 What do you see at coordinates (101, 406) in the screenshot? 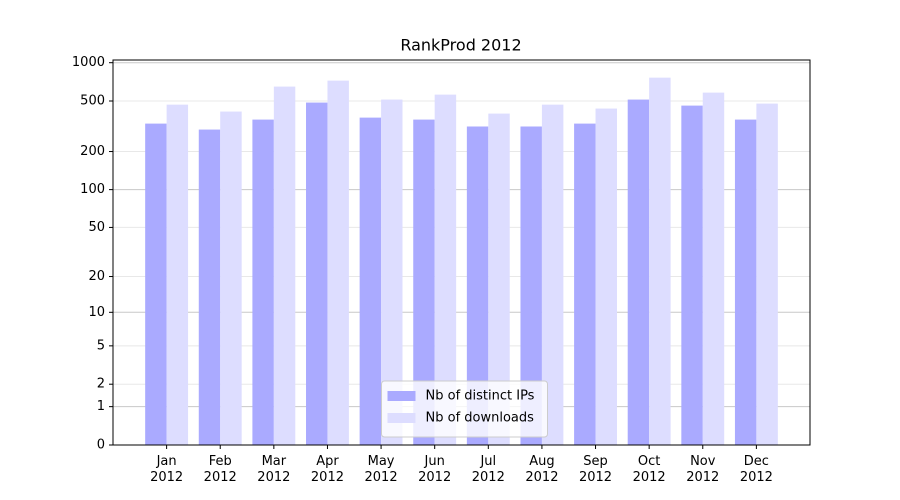
I see `y-tick-label: 1` at bounding box center [101, 406].